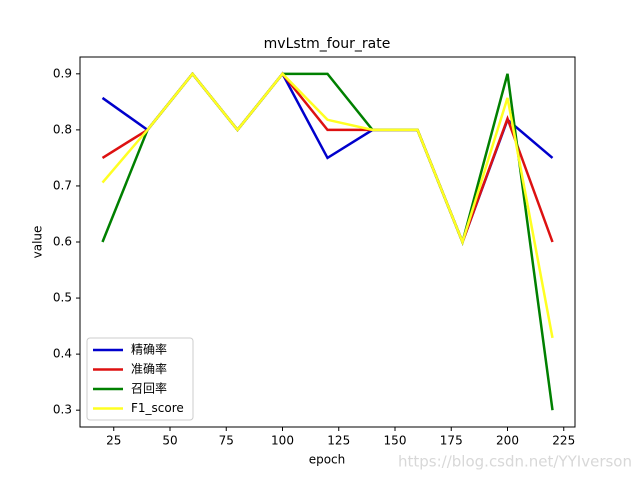 The height and width of the screenshot is (480, 640). Describe the element at coordinates (62, 298) in the screenshot. I see `y-tick-label: 0.5` at that location.